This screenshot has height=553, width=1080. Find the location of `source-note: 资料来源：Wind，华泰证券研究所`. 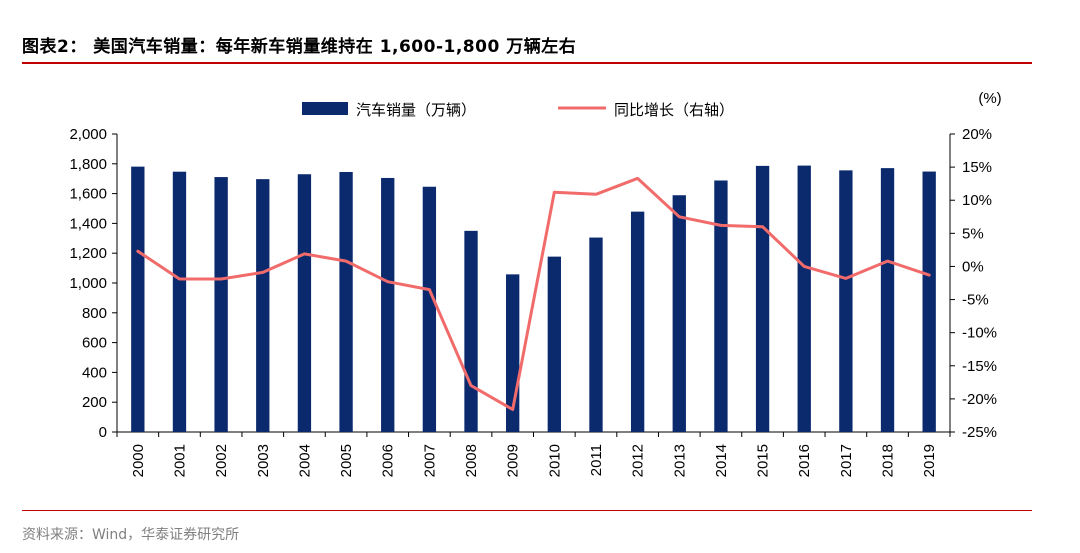

source-note: 资料来源：Wind，华泰证券研究所 is located at coordinates (131, 535).